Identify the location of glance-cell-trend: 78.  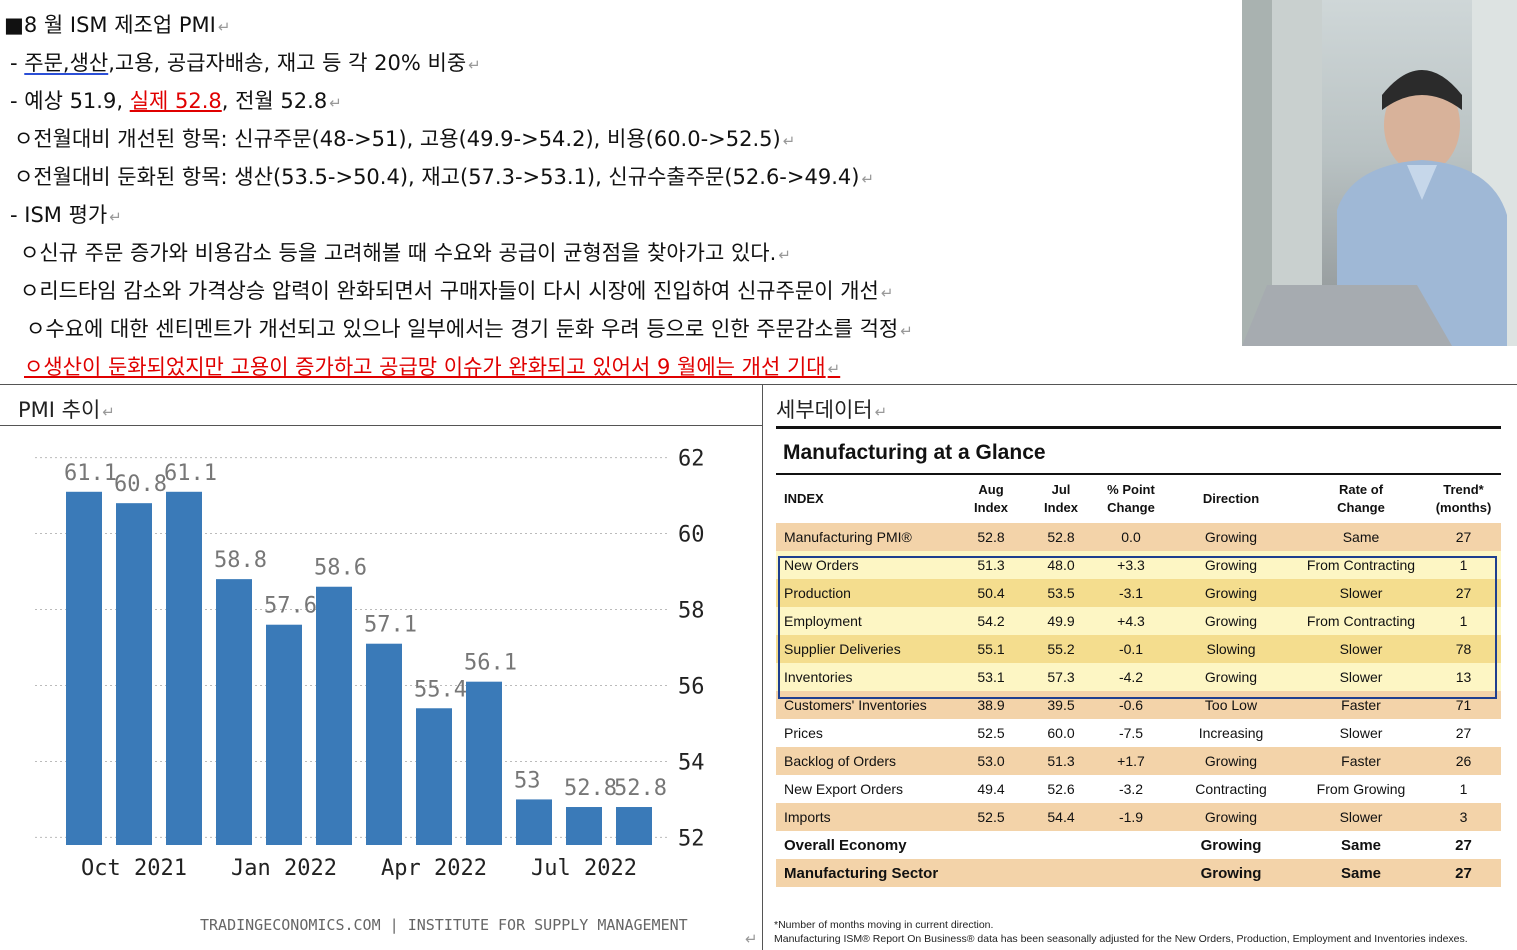
(1463, 649).